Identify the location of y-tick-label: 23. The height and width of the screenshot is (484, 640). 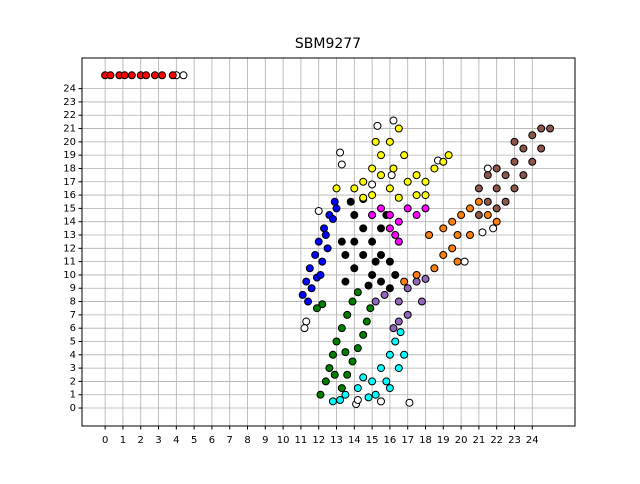
(69, 102).